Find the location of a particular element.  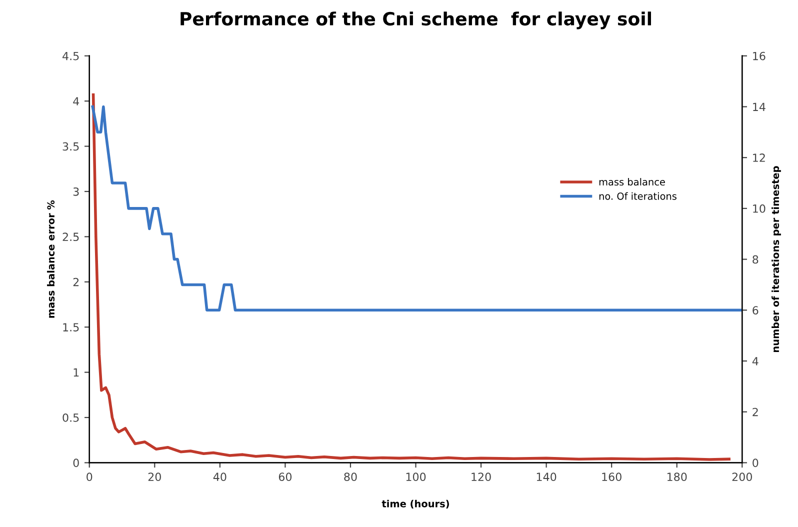

legend-label: mass balance is located at coordinates (632, 182).